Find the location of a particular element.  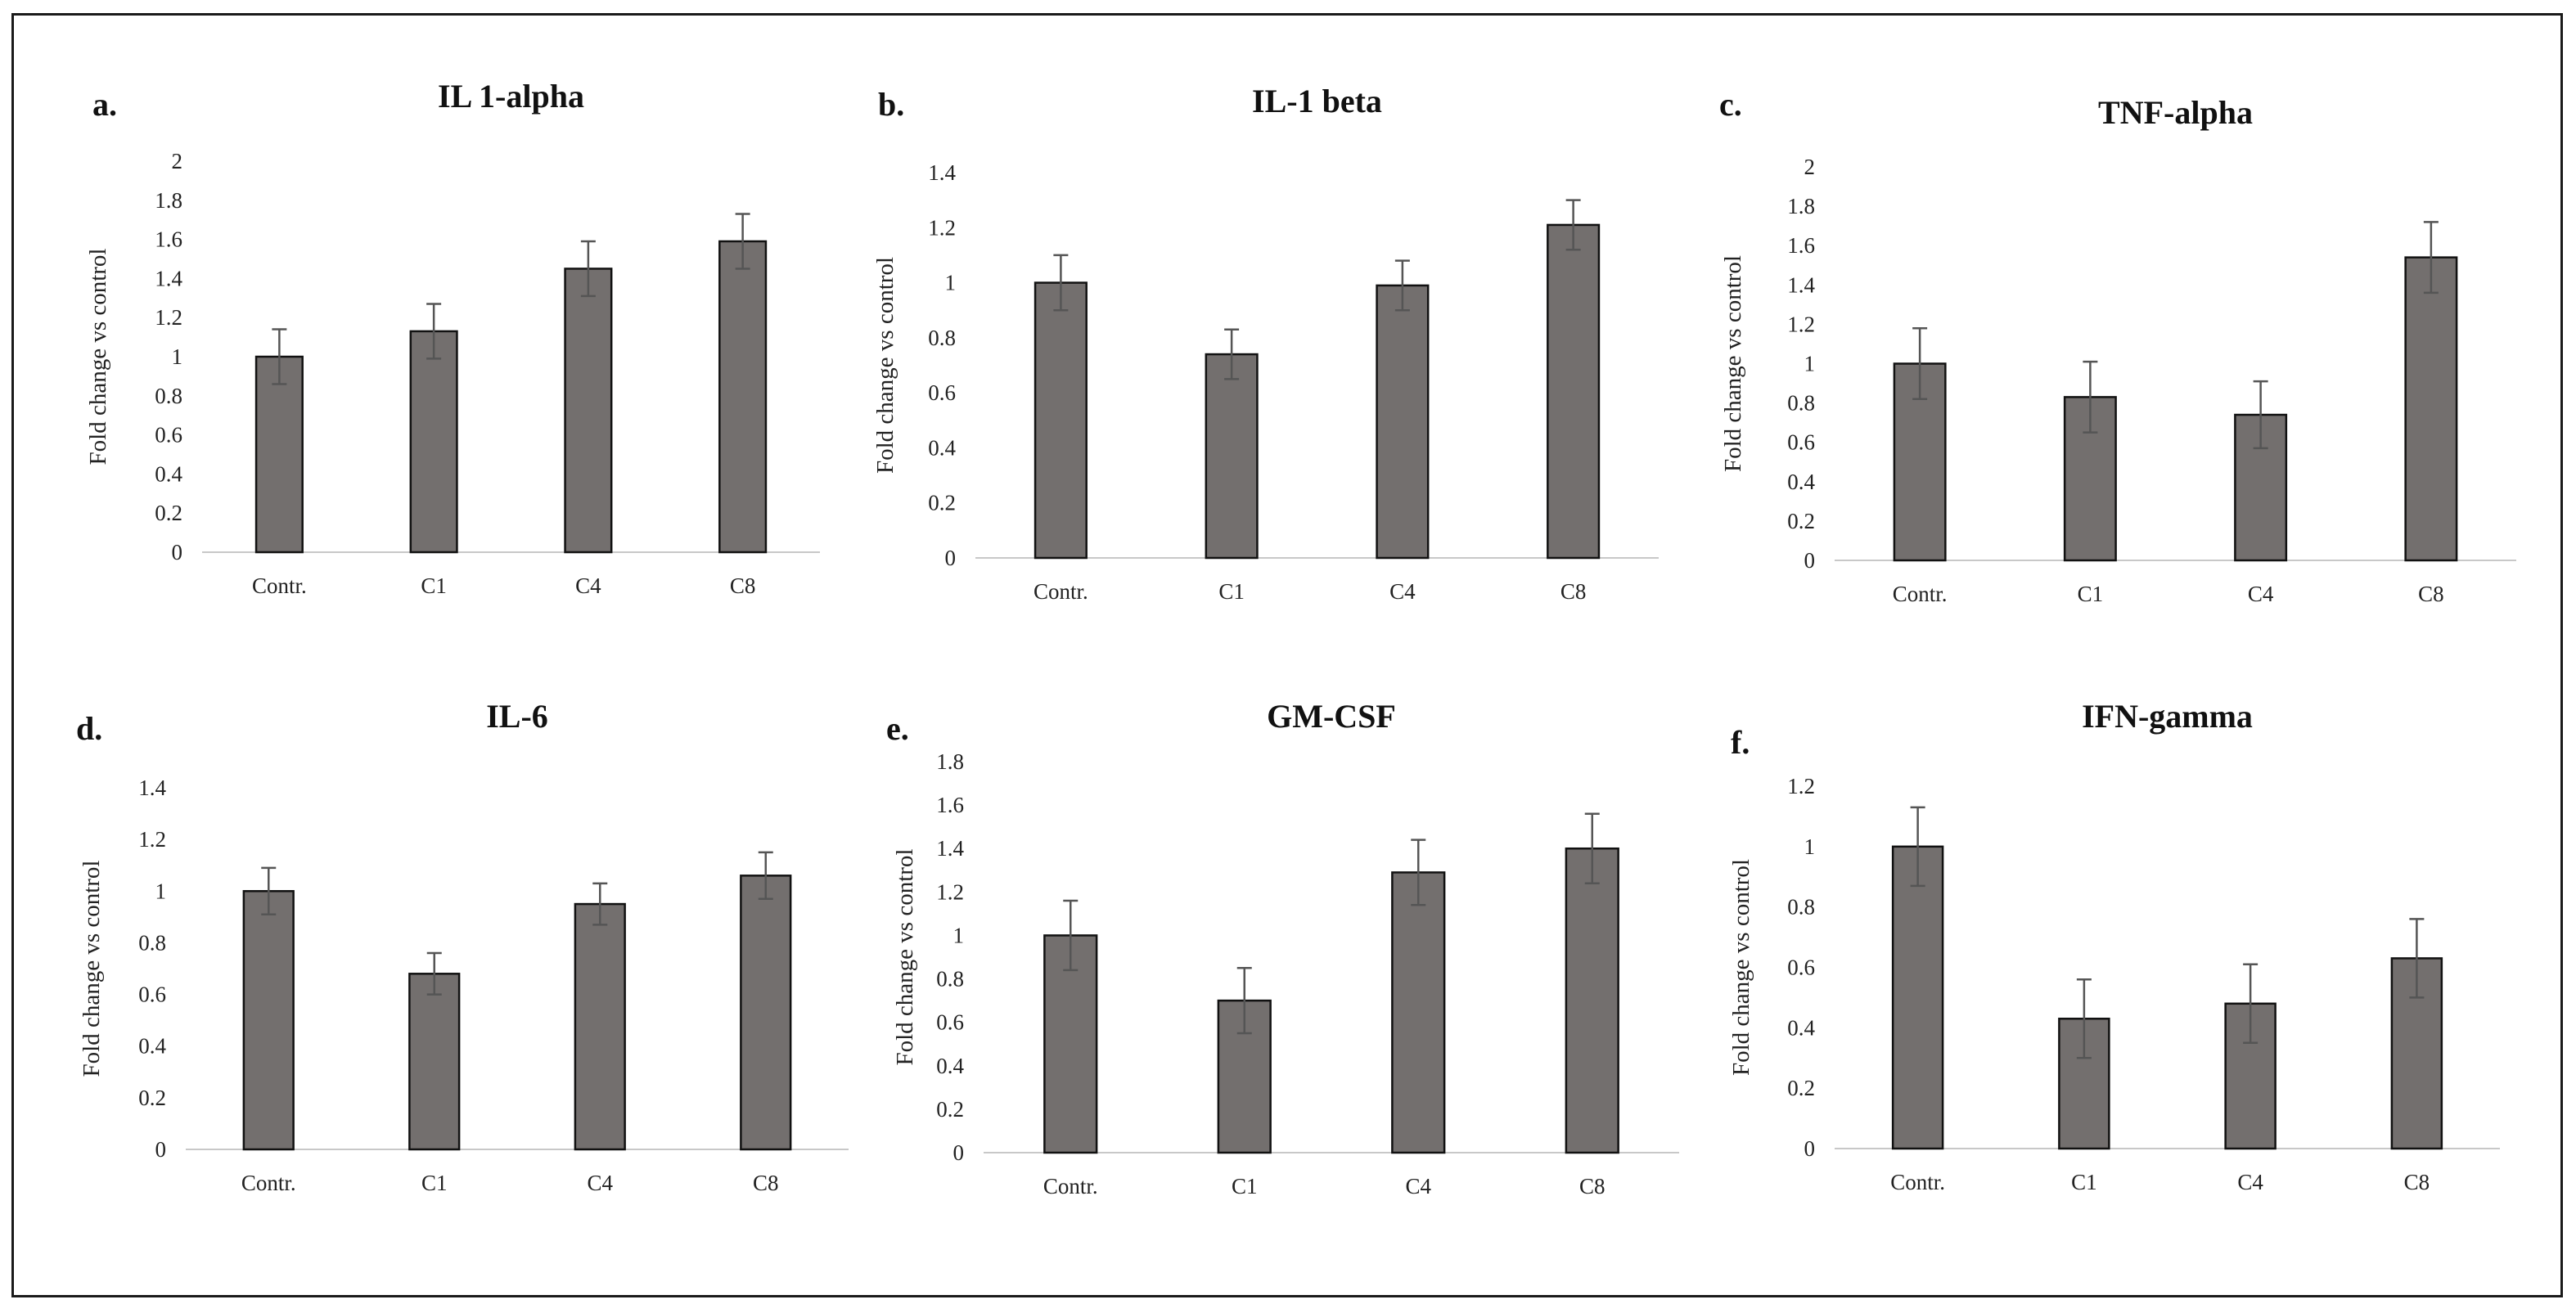

panel-letter: a. is located at coordinates (104, 104).